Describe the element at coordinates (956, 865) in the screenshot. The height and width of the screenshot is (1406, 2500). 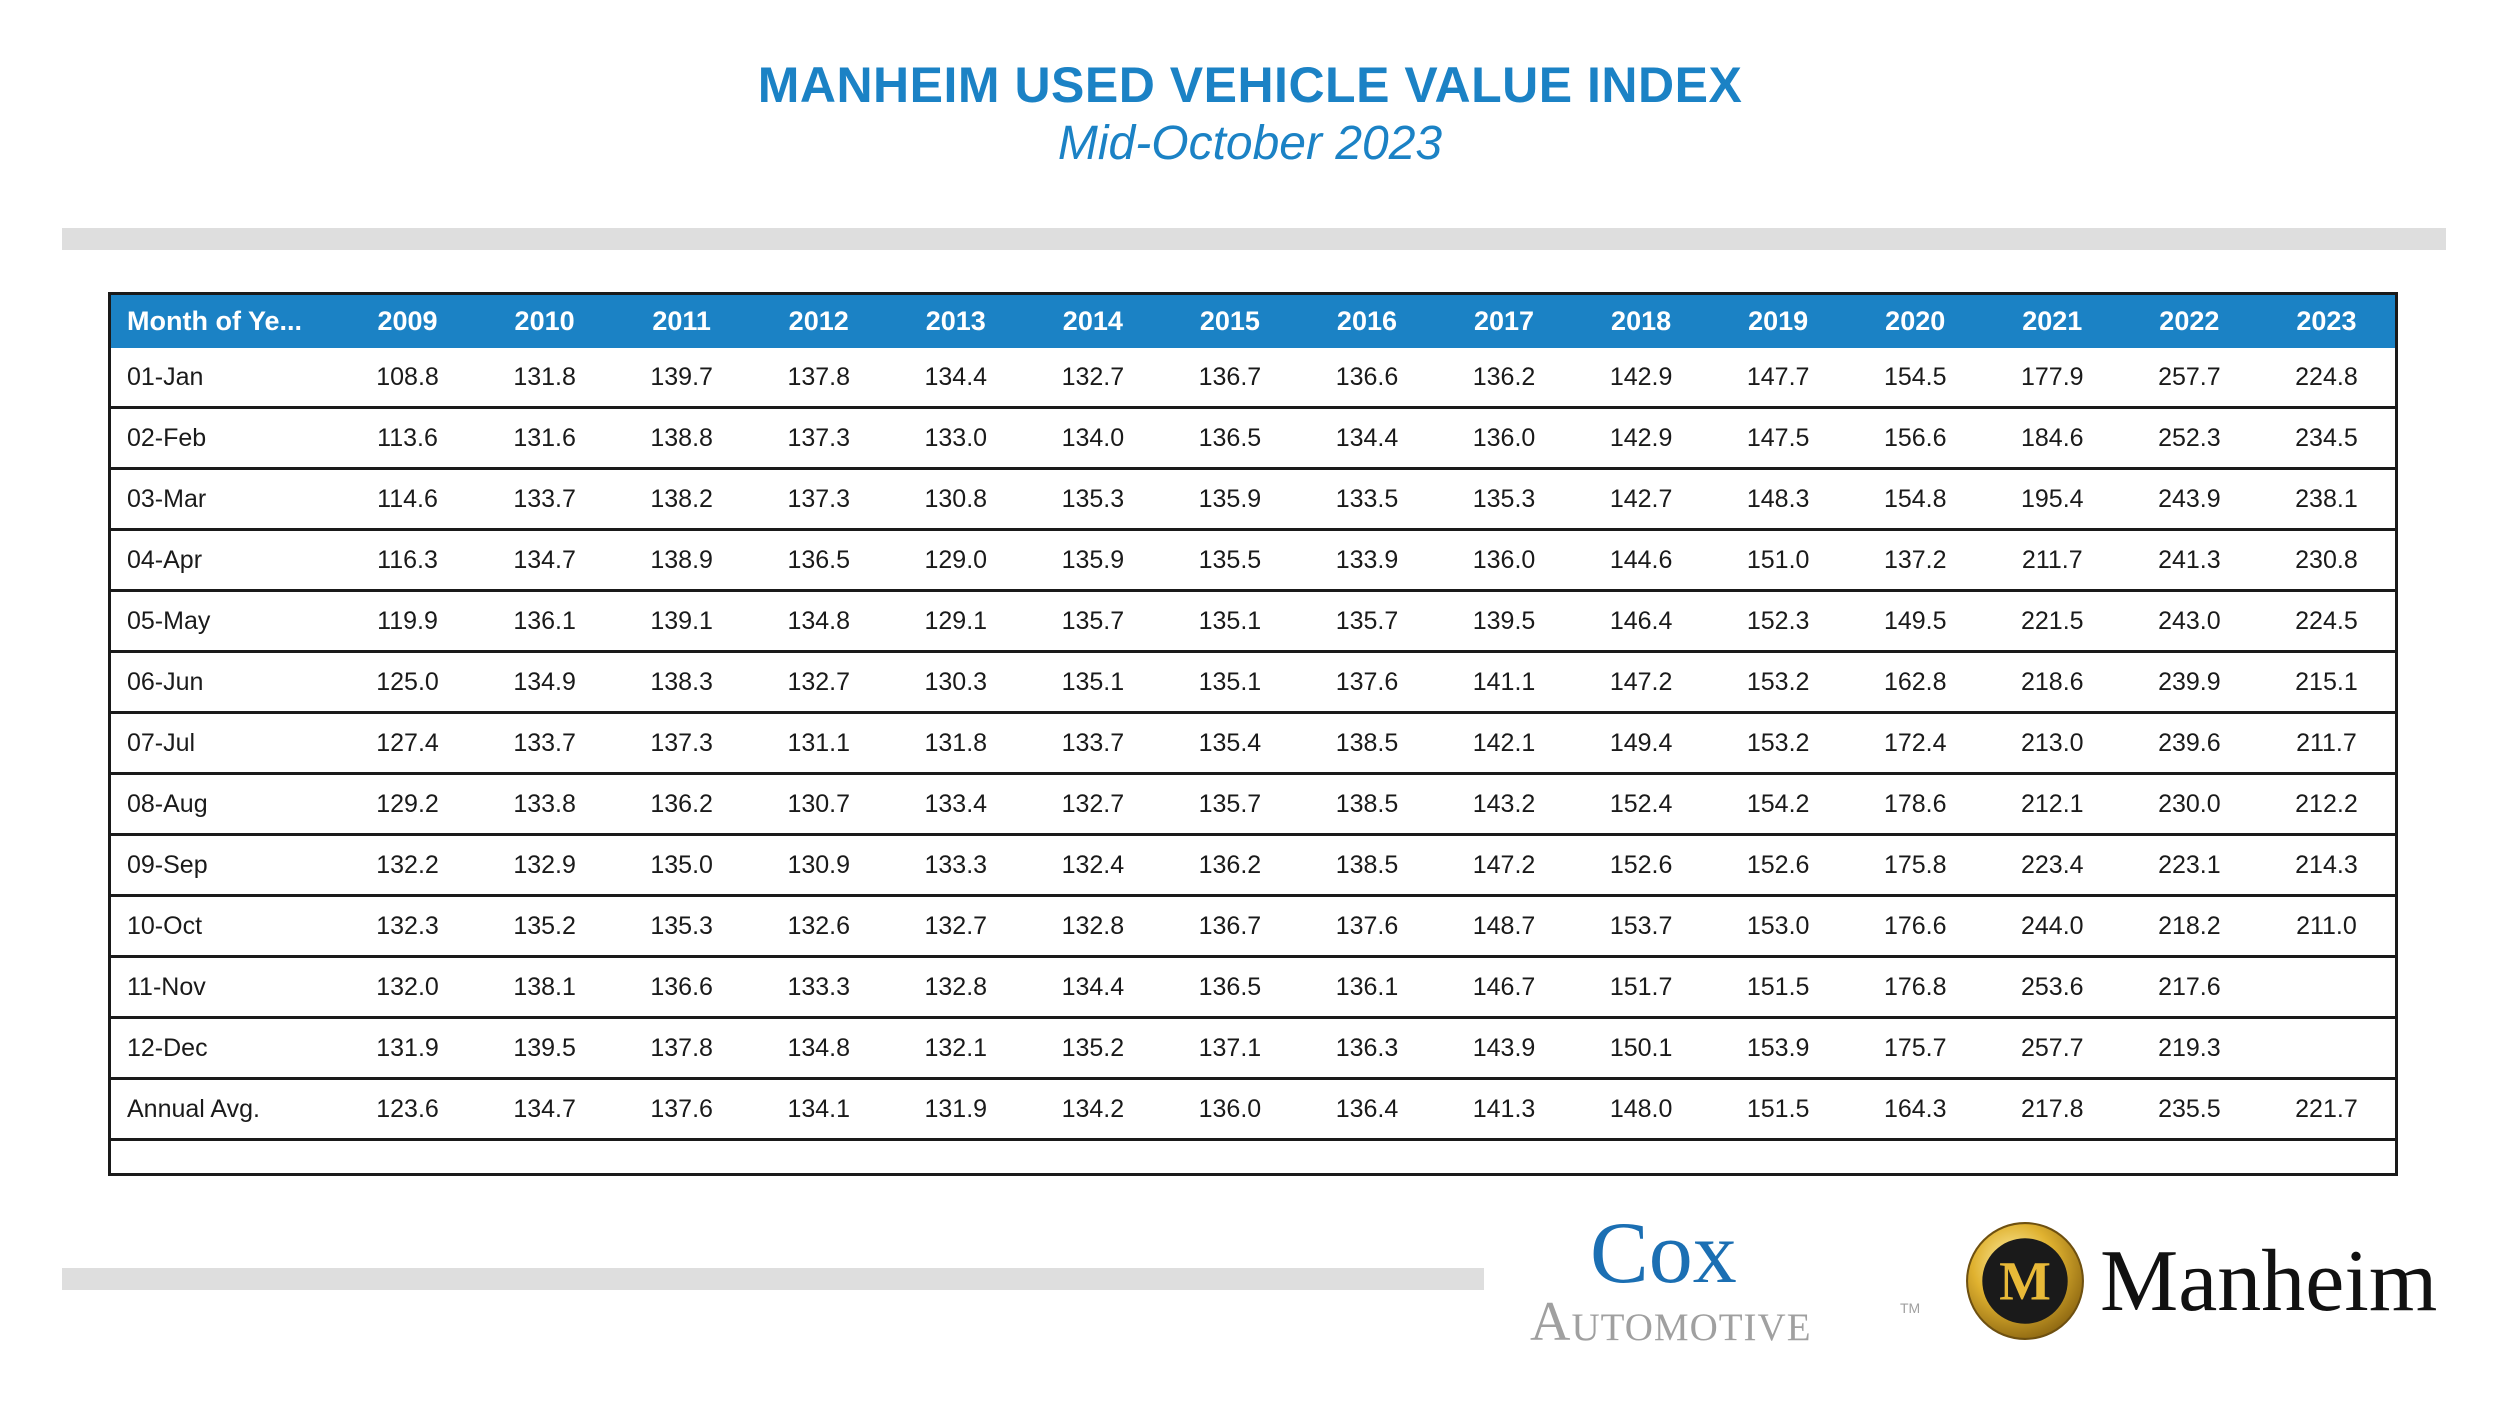
I see `value-cell: 133.3` at that location.